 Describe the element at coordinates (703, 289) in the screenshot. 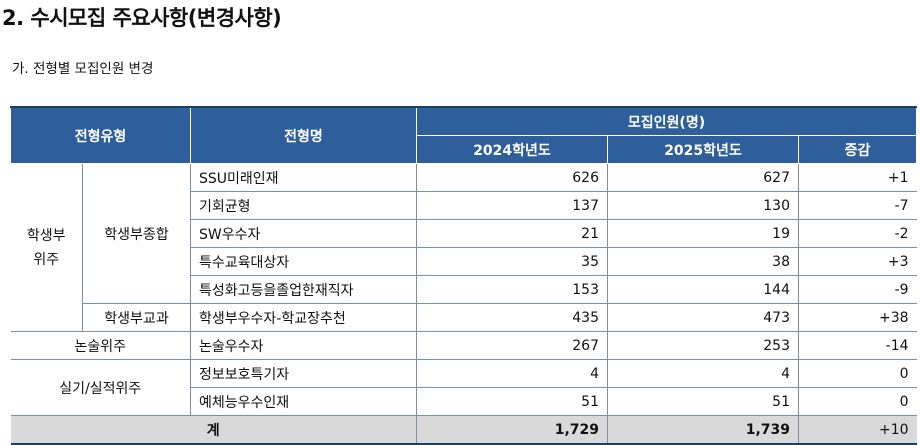

I see `row-2025: 144` at that location.